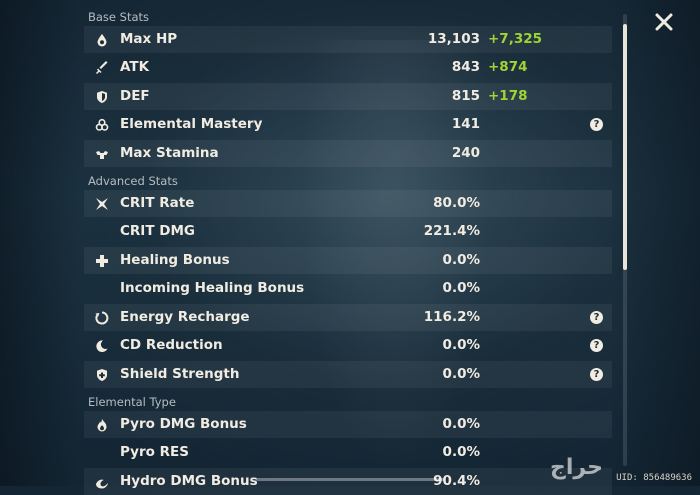 The width and height of the screenshot is (700, 495). I want to click on stat-value: 80.0%, so click(456, 203).